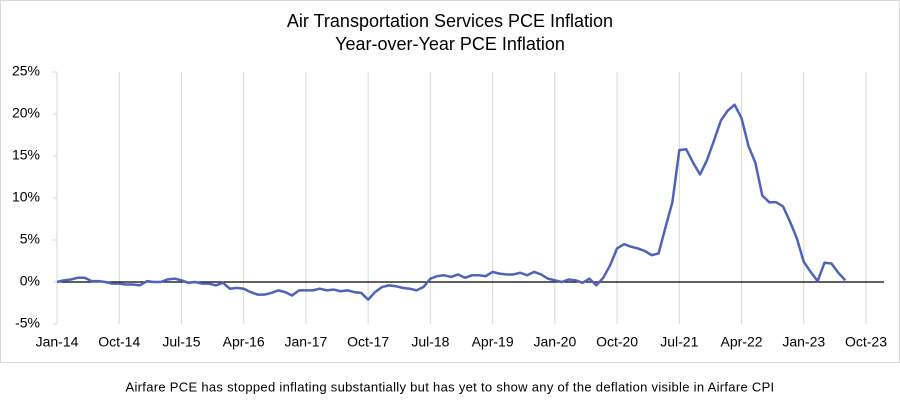 The height and width of the screenshot is (418, 900). I want to click on x-tick-label: Jul-21, so click(679, 342).